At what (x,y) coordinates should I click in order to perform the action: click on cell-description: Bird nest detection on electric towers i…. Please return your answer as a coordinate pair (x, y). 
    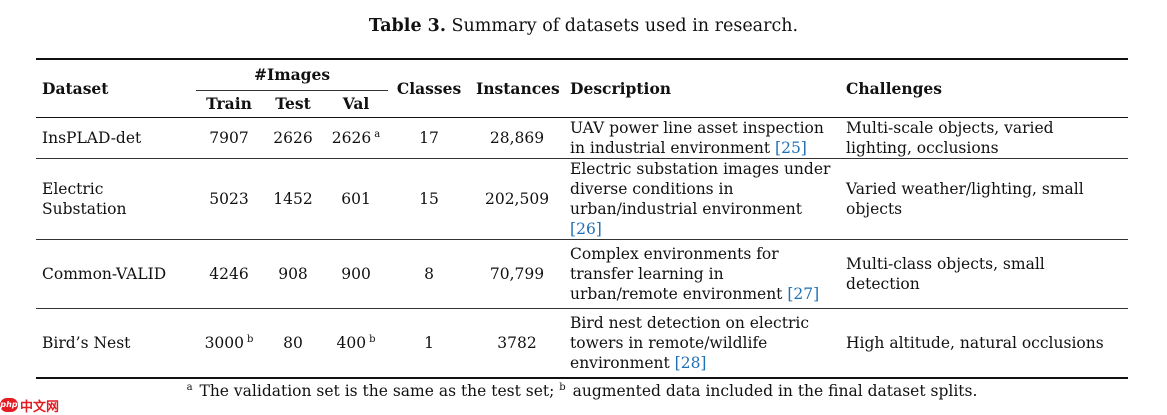
    Looking at the image, I should click on (702, 343).